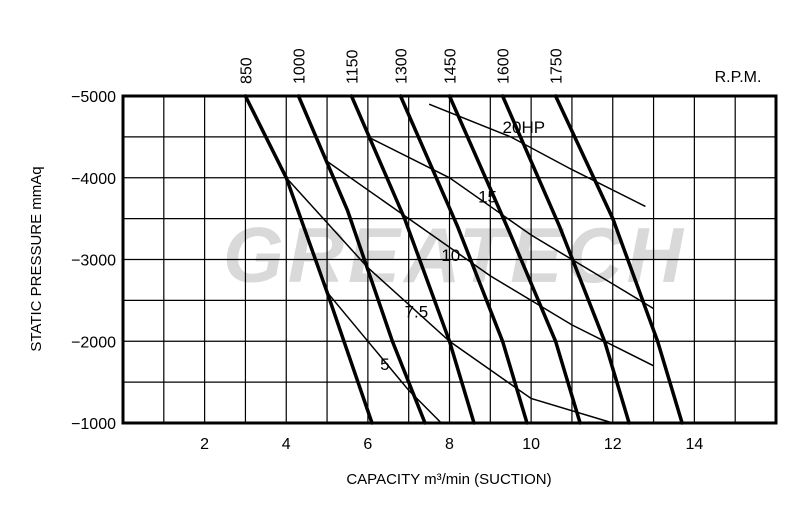 The image size is (800, 507). I want to click on x-tick-label: 2, so click(204, 444).